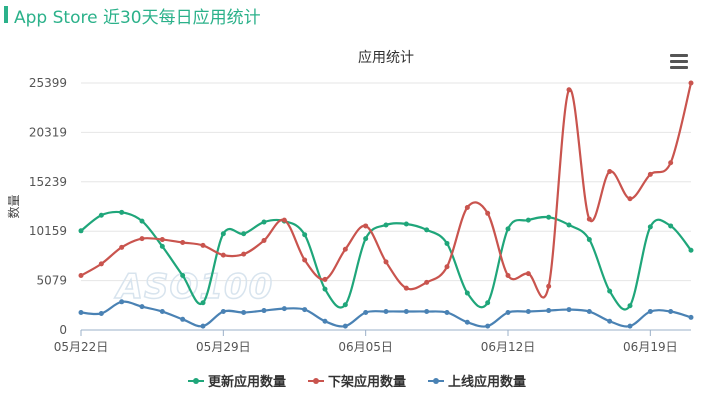 This screenshot has height=414, width=719. I want to click on chart-title: 应用统计, so click(386, 57).